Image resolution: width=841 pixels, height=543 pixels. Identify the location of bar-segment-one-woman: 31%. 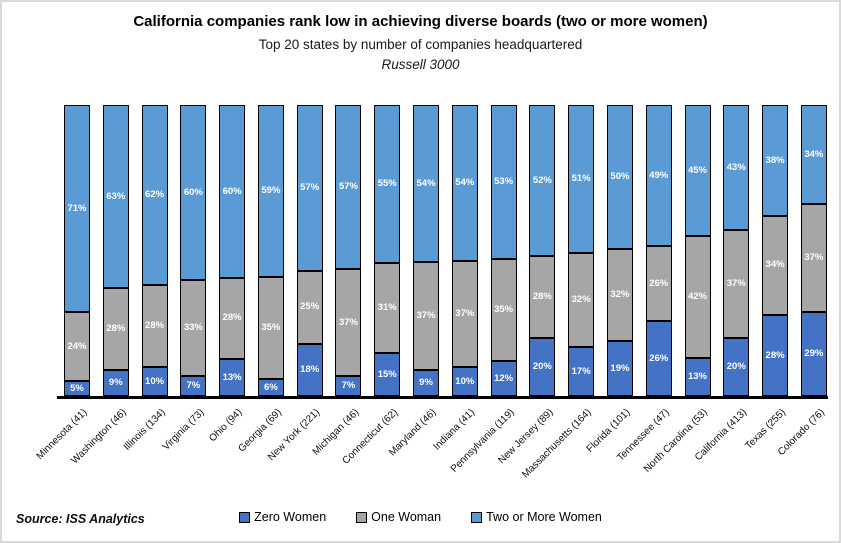
(387, 308).